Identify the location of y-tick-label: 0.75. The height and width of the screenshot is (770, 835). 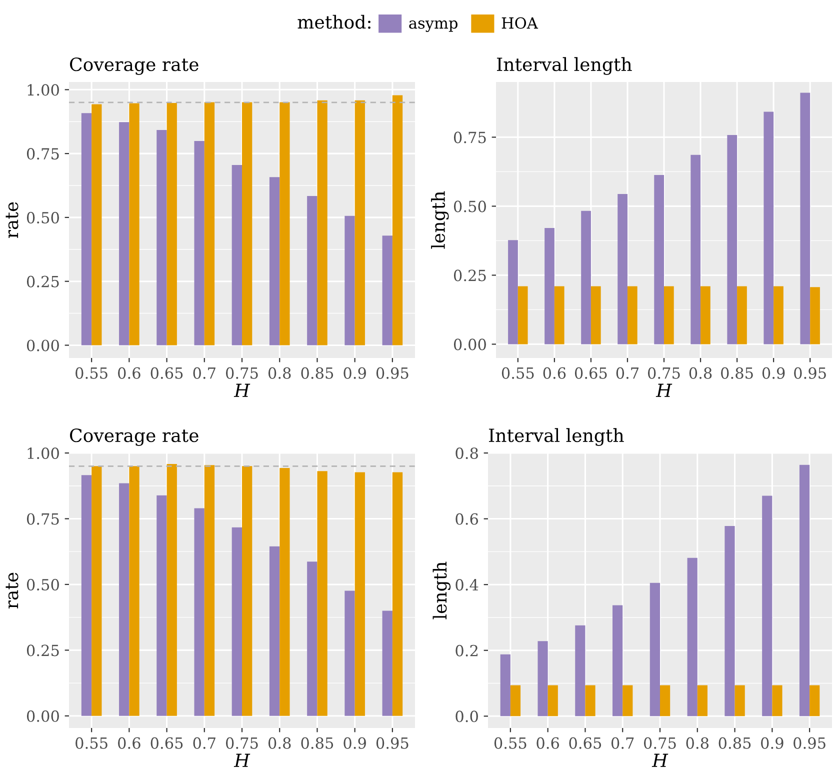
(42, 154).